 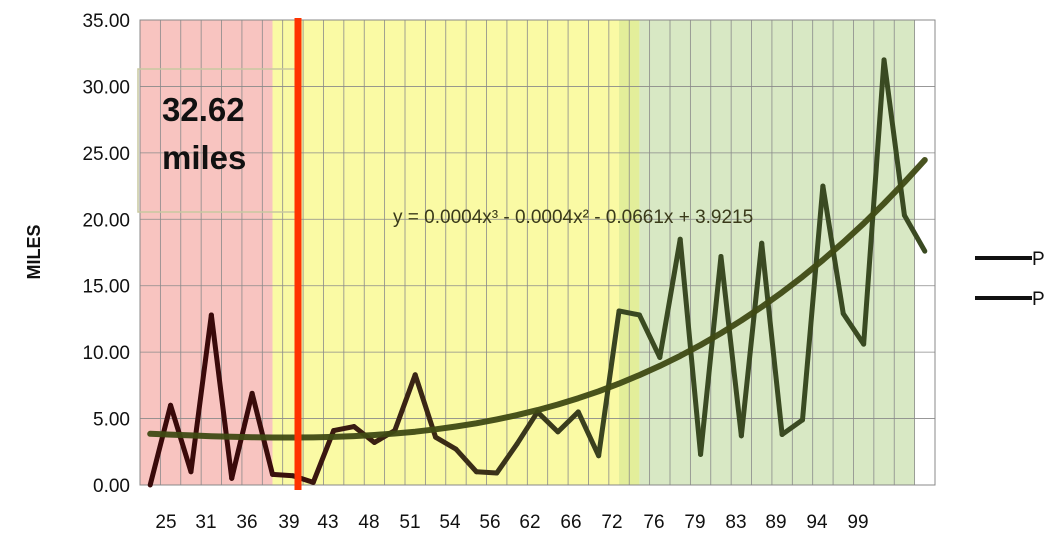 I want to click on y-tick-label: 0.00, so click(x=111, y=486).